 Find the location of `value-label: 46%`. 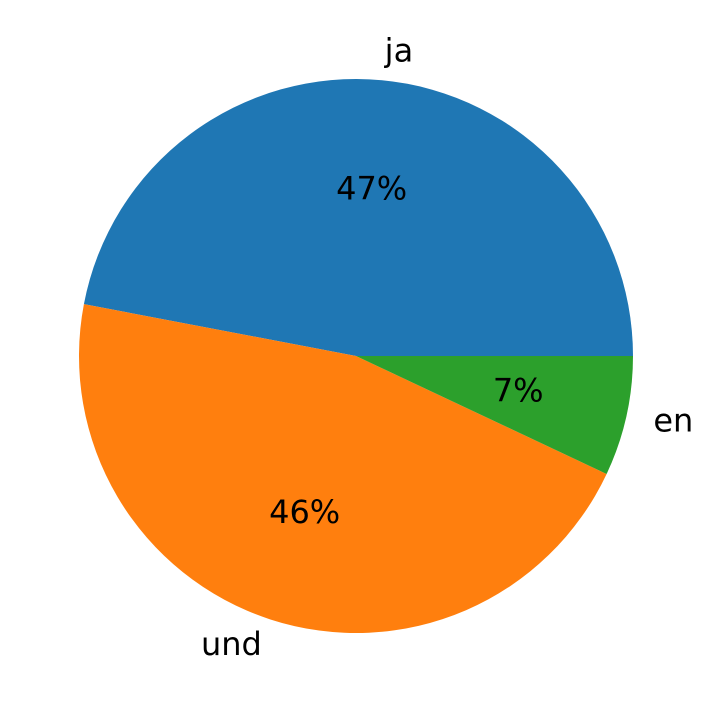

value-label: 46% is located at coordinates (304, 512).